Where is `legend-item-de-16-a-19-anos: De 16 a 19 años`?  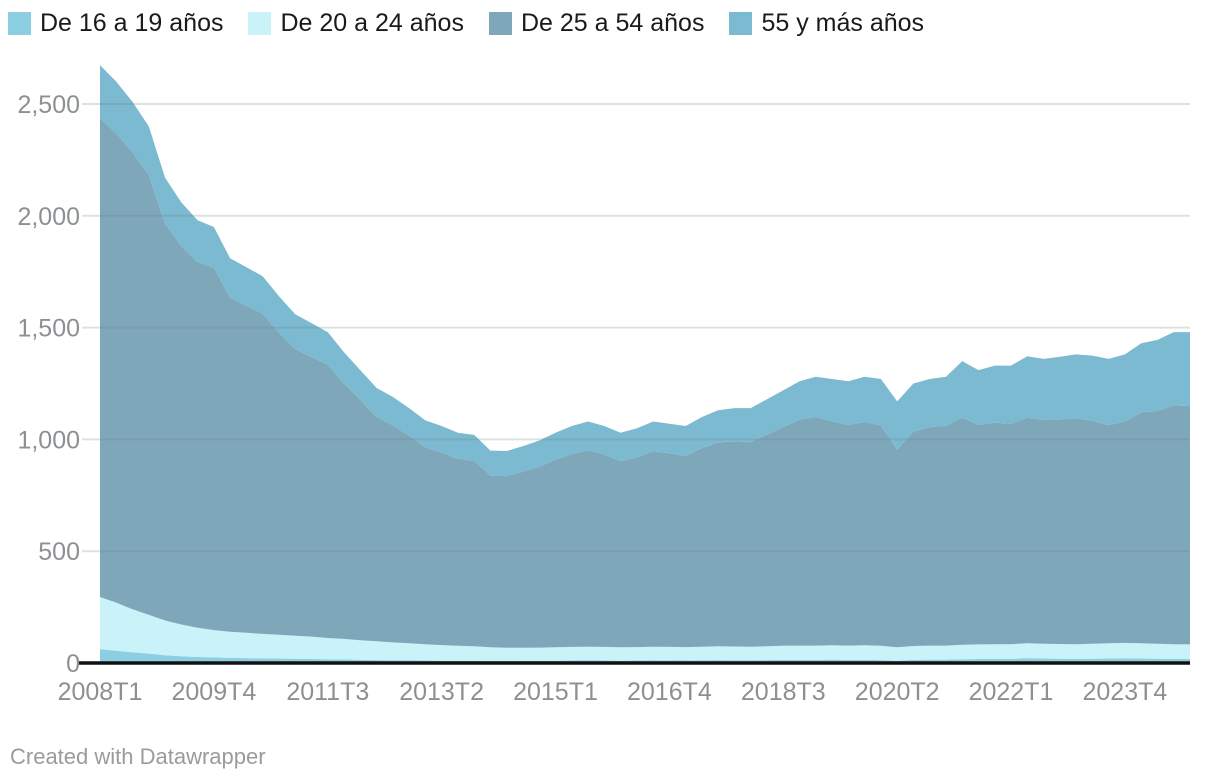
legend-item-de-16-a-19-anos: De 16 a 19 años is located at coordinates (115, 23).